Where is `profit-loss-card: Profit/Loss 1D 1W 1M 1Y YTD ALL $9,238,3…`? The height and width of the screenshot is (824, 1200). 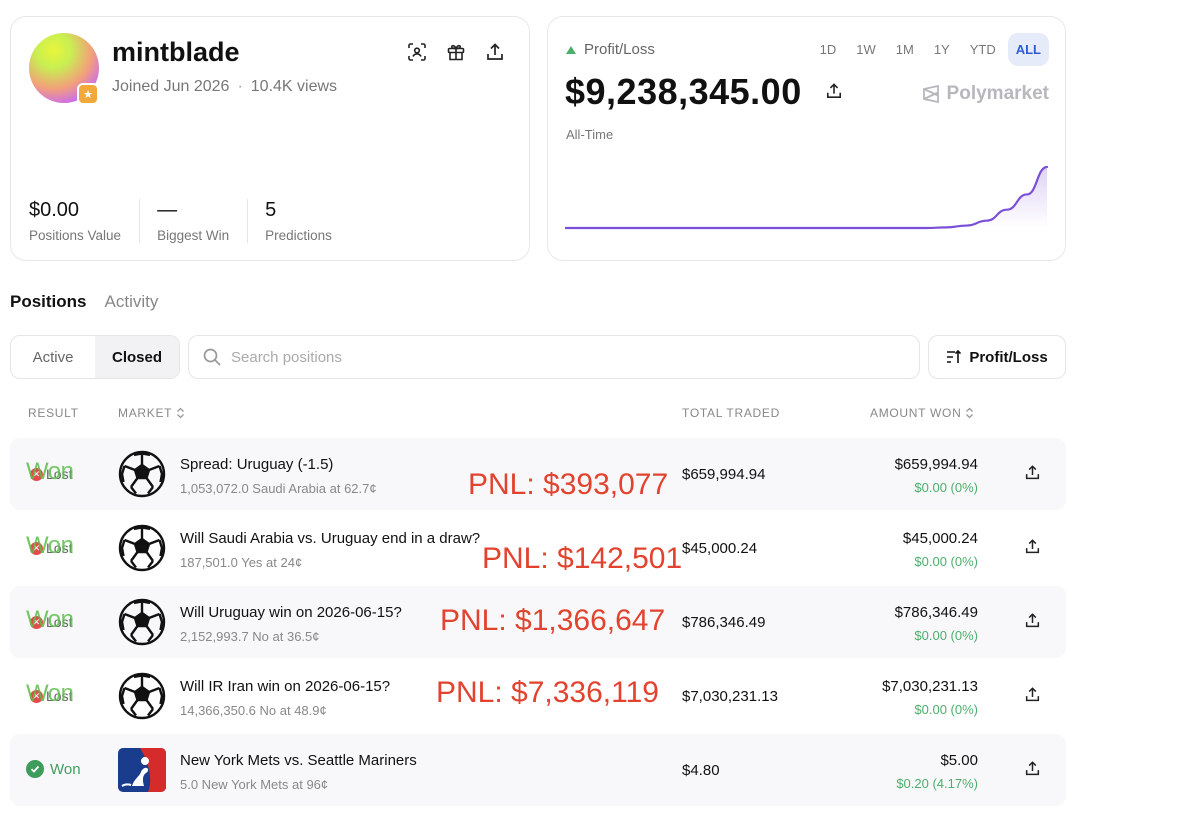
profit-loss-card: Profit/Loss 1D 1W 1M 1Y YTD ALL $9,238,3… is located at coordinates (806, 138).